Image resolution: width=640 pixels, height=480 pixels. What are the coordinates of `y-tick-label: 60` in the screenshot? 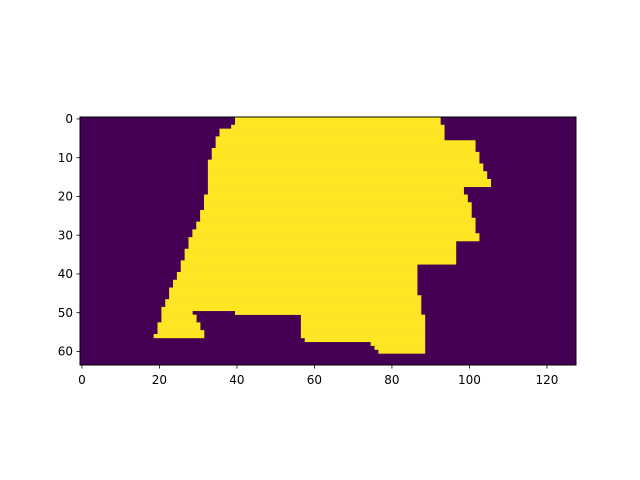 It's located at (65, 352).